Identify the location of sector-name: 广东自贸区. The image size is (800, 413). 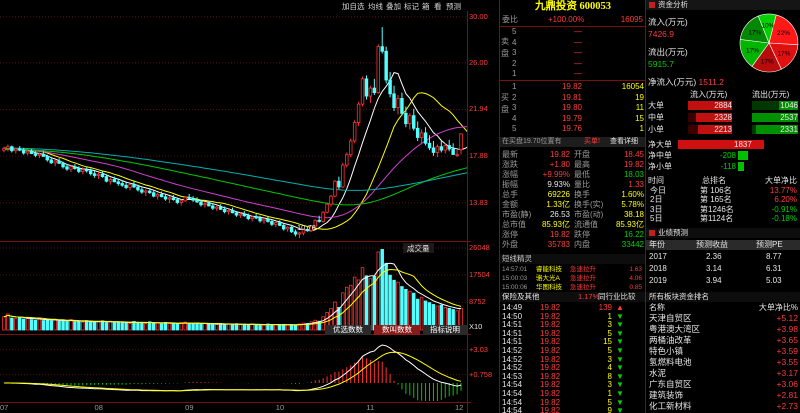
(670, 384).